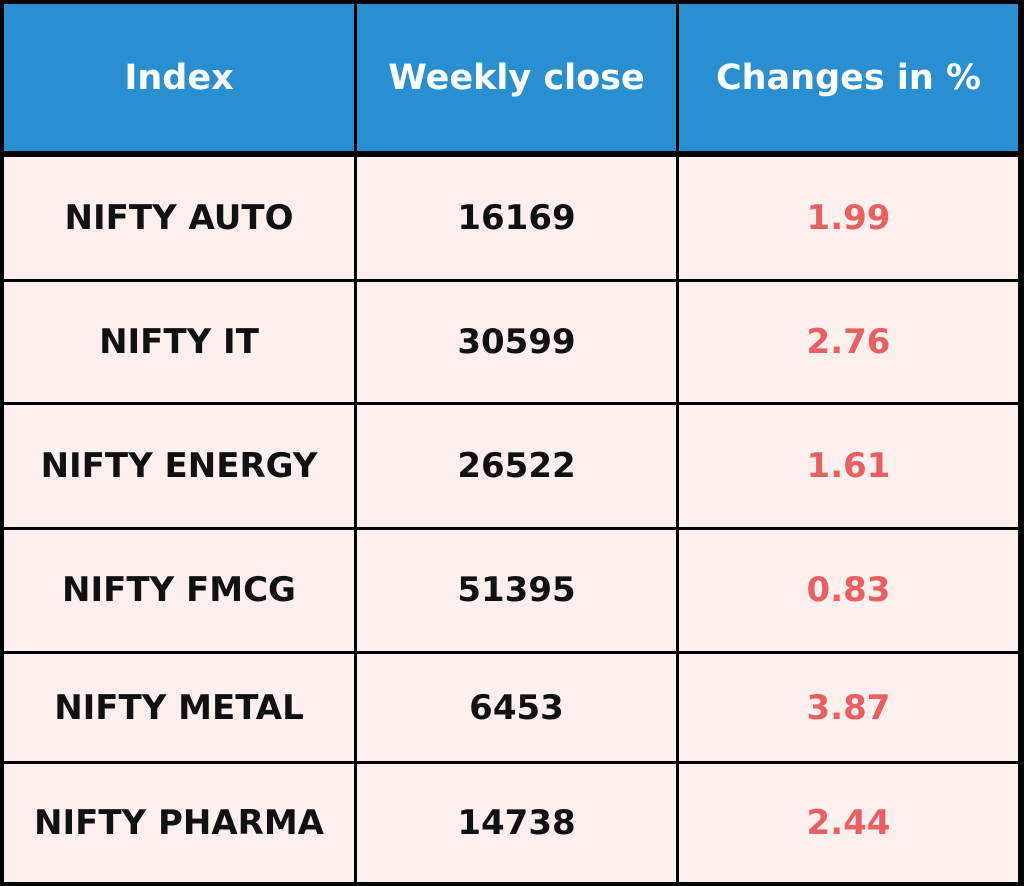 This screenshot has height=886, width=1024. Describe the element at coordinates (180, 80) in the screenshot. I see `header-index: Index` at that location.